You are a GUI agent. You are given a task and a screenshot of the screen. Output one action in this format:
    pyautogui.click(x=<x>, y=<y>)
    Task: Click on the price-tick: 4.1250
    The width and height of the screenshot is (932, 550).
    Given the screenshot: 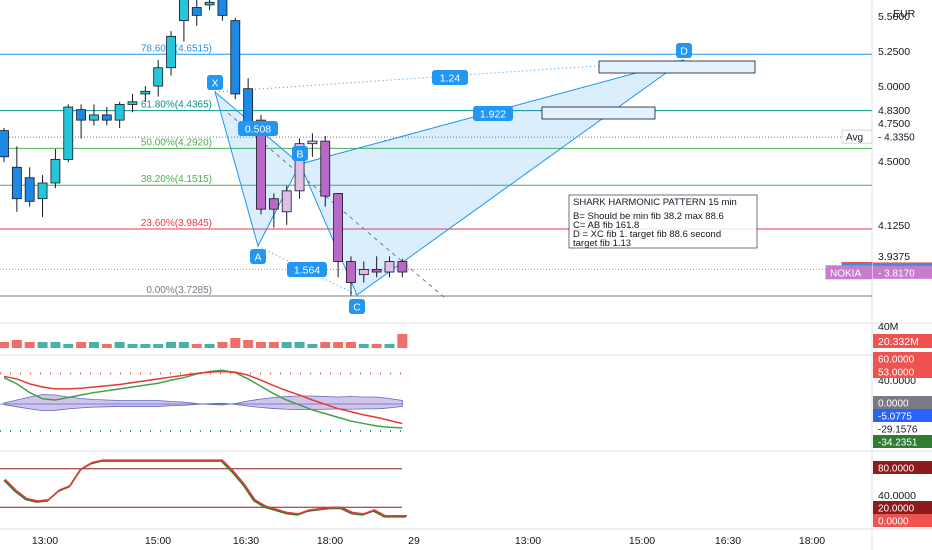 What is the action you would take?
    pyautogui.click(x=894, y=226)
    